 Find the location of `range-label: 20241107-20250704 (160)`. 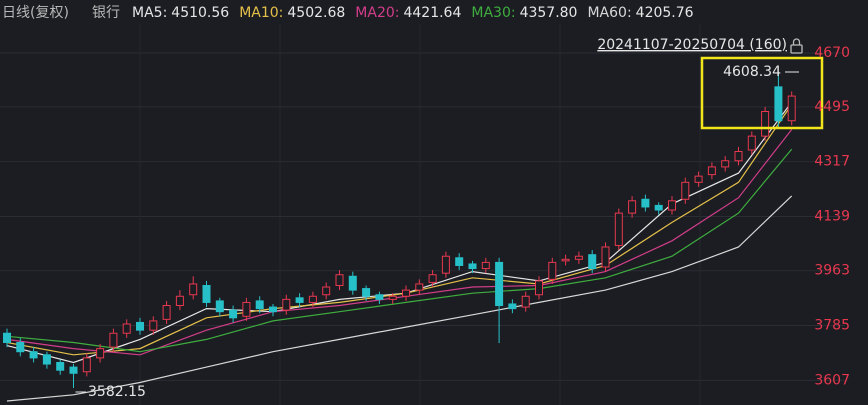

range-label: 20241107-20250704 (160) is located at coordinates (692, 45).